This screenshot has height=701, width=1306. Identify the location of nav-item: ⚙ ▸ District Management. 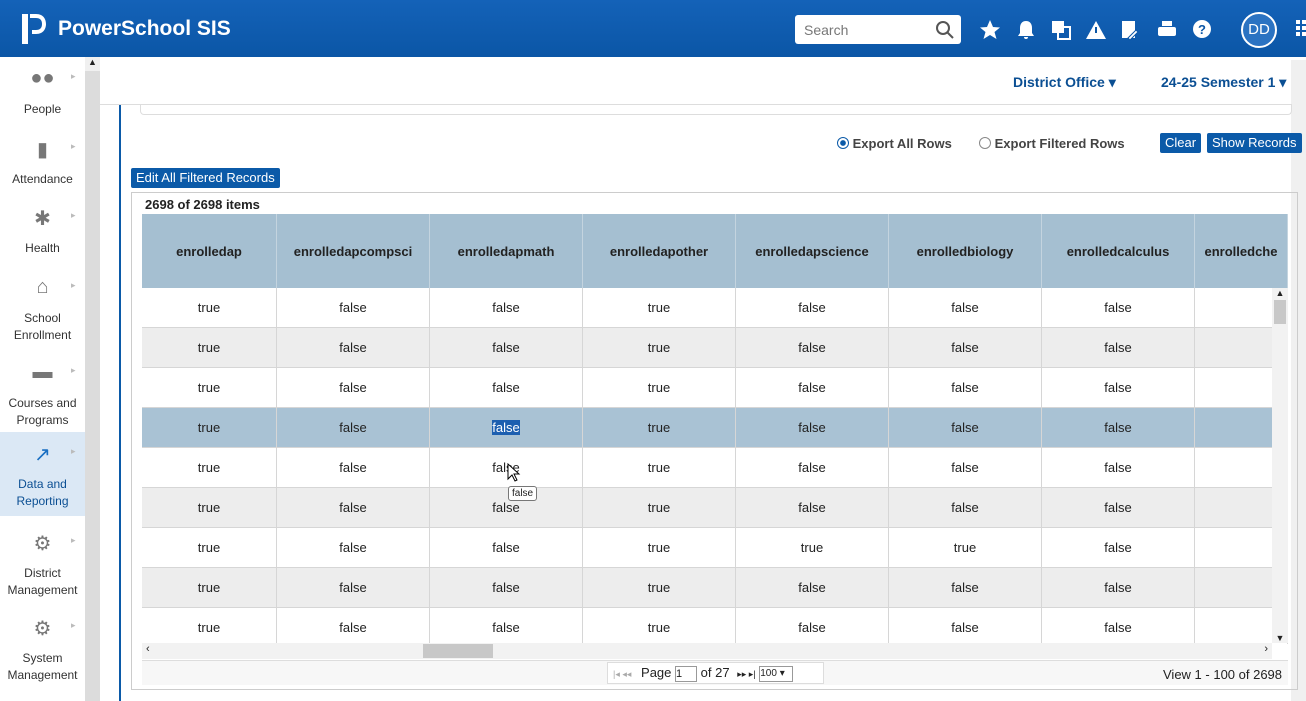
(42, 563).